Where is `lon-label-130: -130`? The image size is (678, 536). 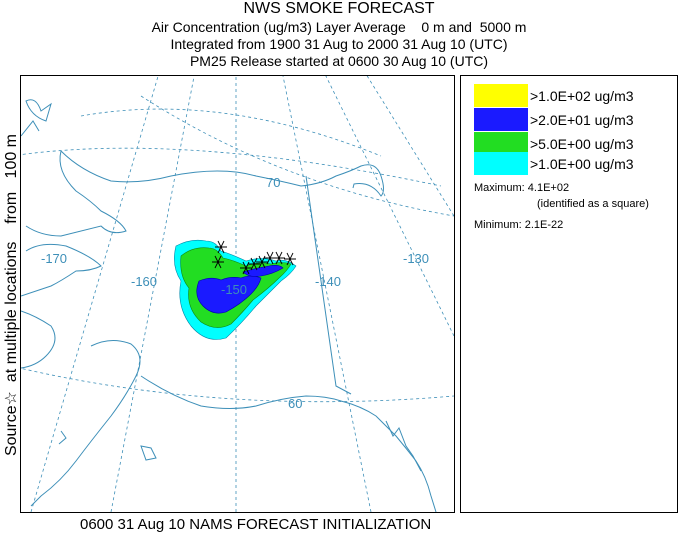 lon-label-130: -130 is located at coordinates (416, 258).